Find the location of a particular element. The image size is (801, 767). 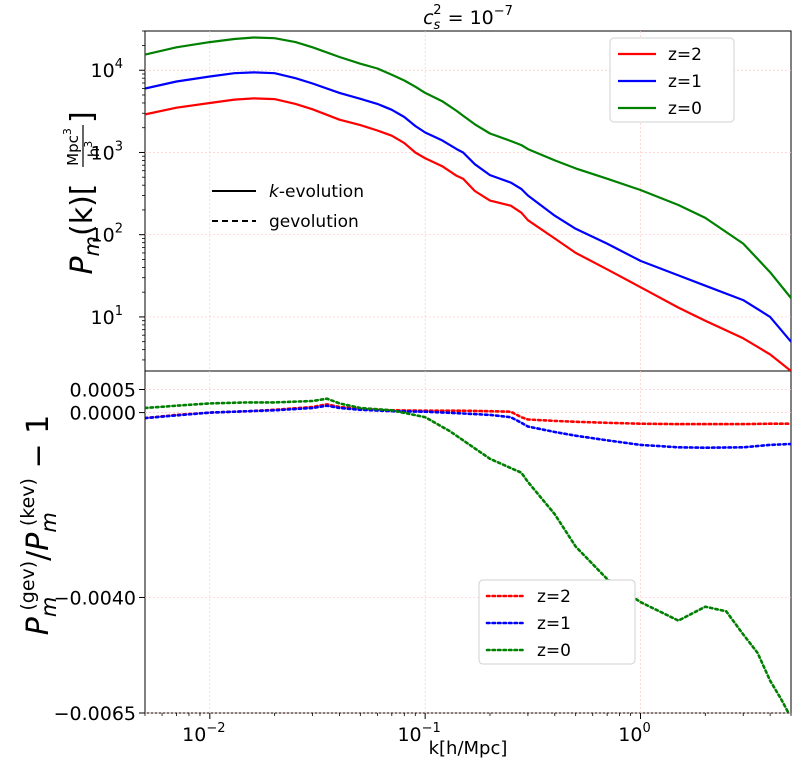

top-ytick-label-2: 10³ is located at coordinates (107, 151).